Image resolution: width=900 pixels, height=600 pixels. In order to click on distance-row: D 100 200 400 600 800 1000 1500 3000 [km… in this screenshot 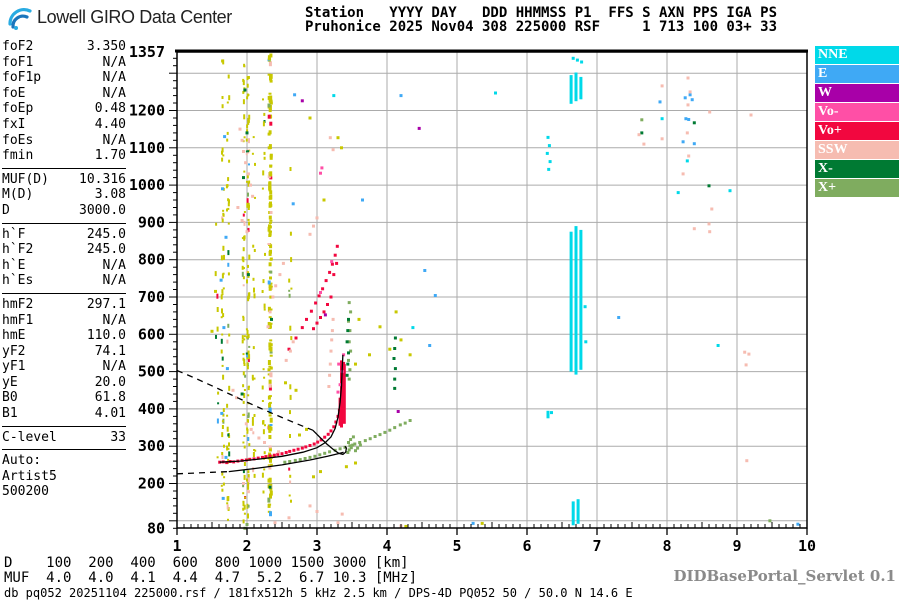, I will do `click(206, 563)`.